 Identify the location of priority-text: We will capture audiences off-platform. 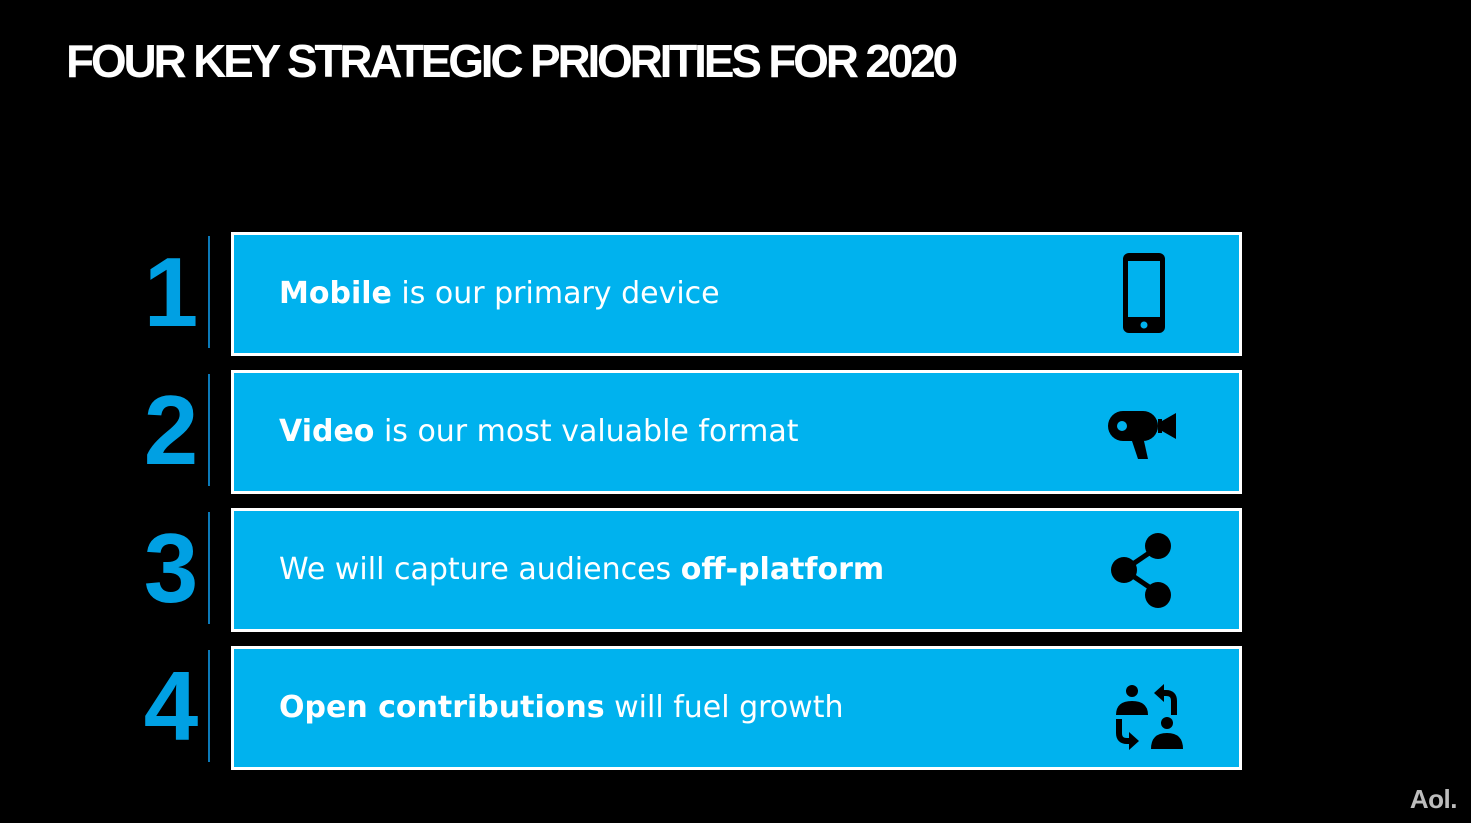
(581, 570).